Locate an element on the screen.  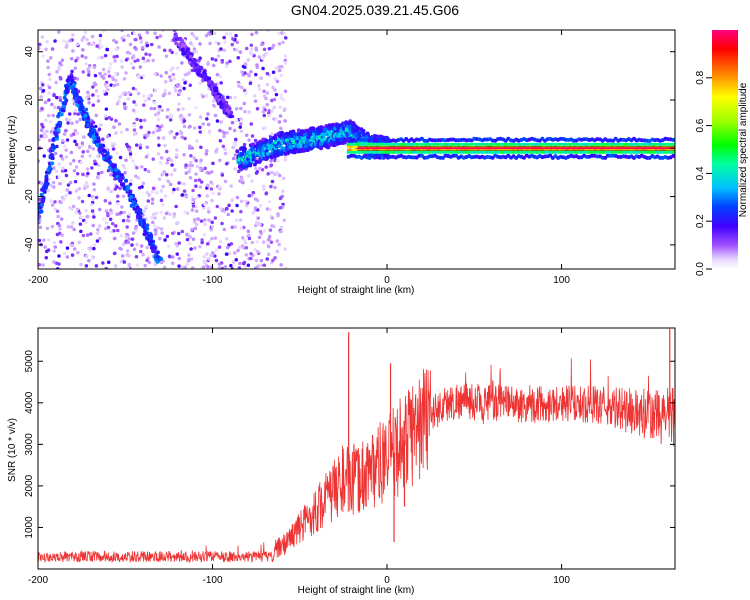
bottom-y-tick-label: 2000 is located at coordinates (29, 485).